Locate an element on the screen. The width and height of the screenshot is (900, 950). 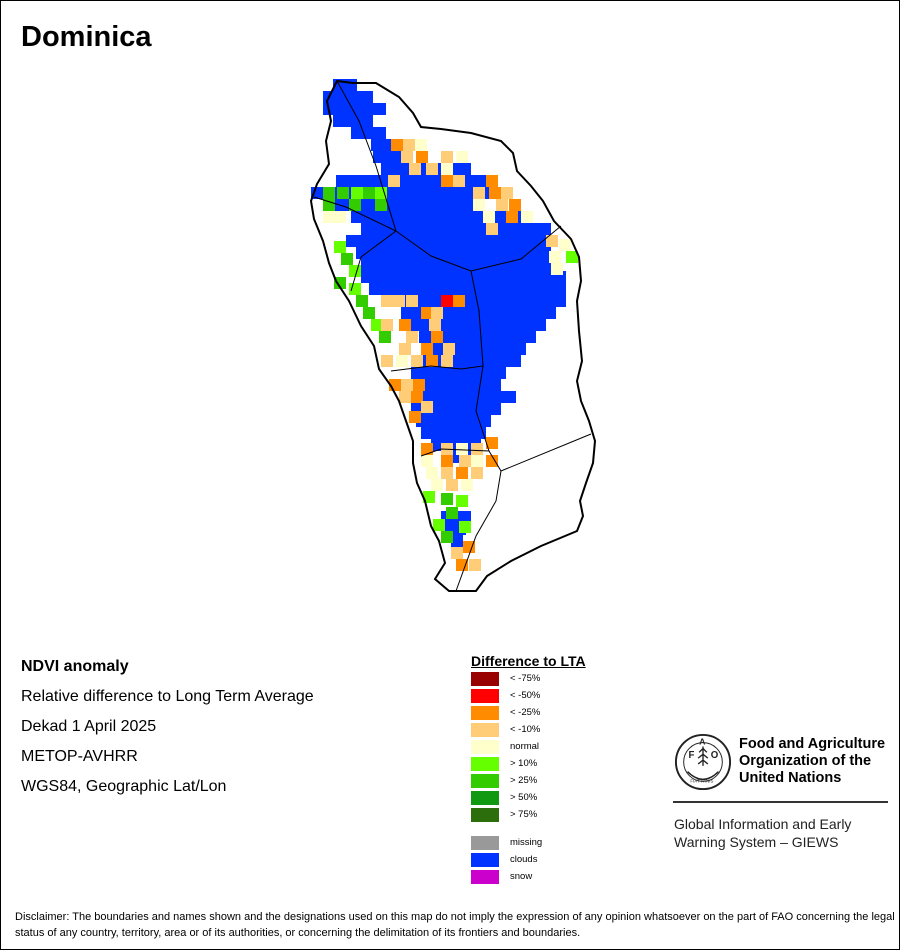
branding-divider is located at coordinates (780, 802).